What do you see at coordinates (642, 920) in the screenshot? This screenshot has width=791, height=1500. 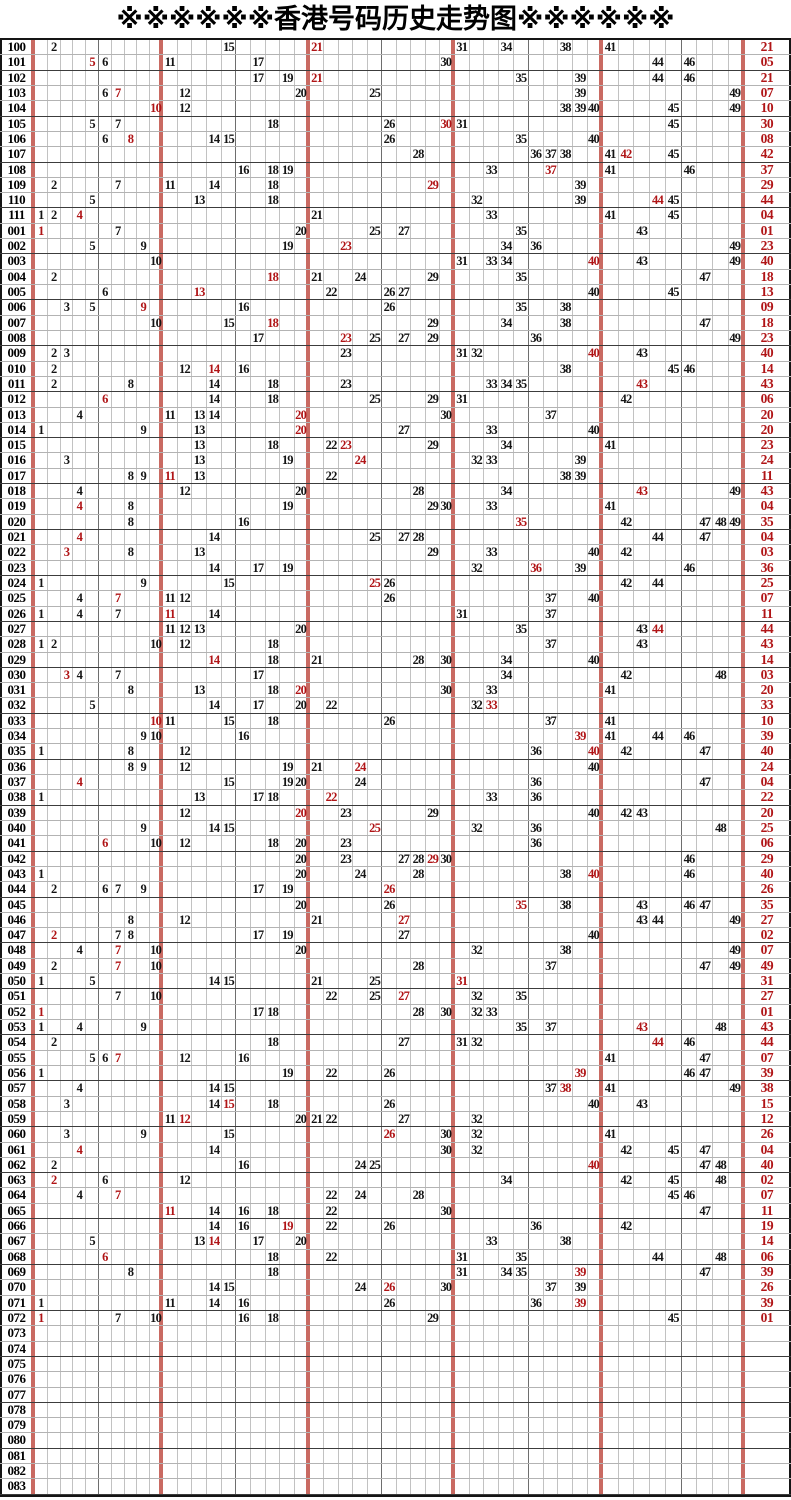 I see `number-cell: 43` at bounding box center [642, 920].